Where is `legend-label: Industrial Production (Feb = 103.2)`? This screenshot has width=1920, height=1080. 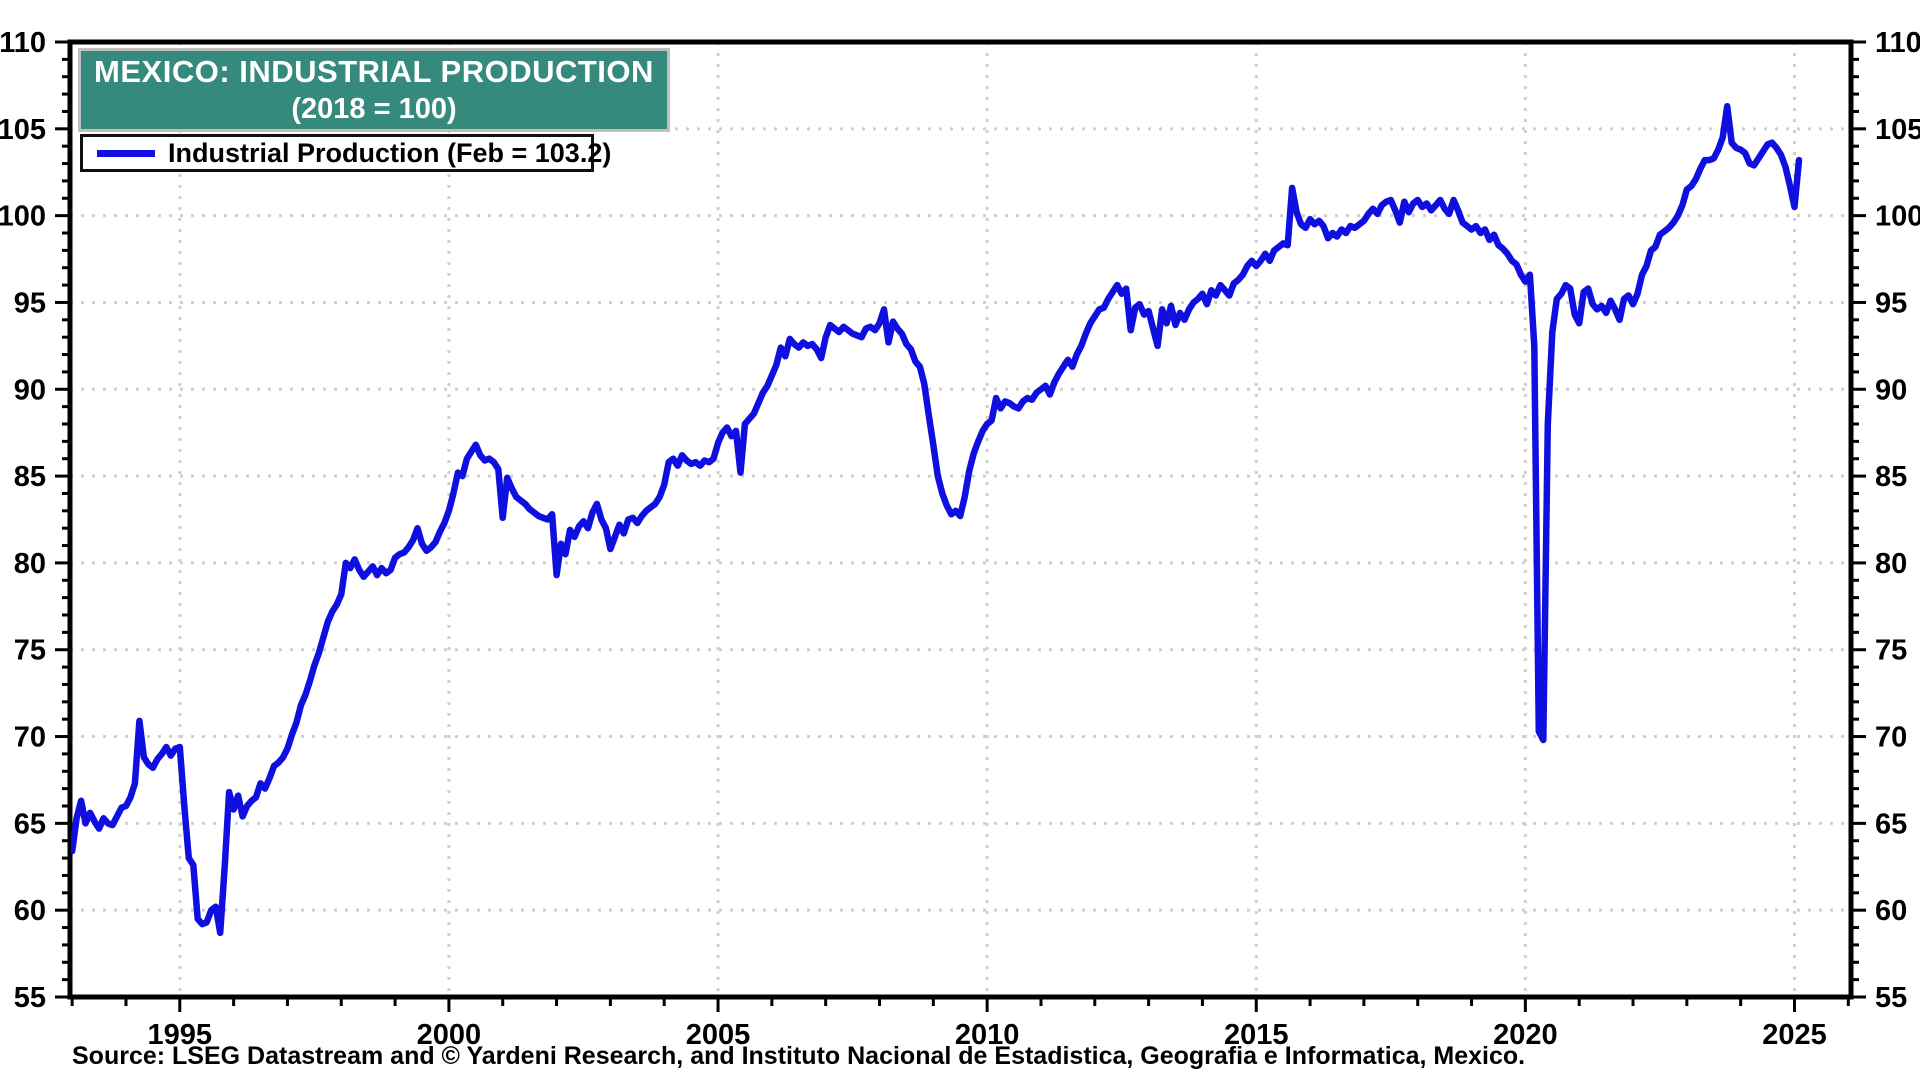
legend-label: Industrial Production (Feb = 103.2) is located at coordinates (390, 152).